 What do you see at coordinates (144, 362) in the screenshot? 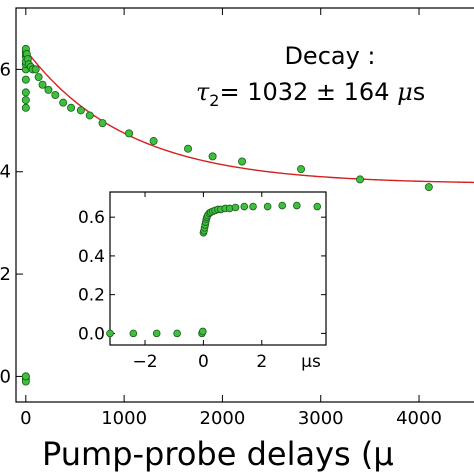
I see `inset-x-tick-label: −2` at bounding box center [144, 362].